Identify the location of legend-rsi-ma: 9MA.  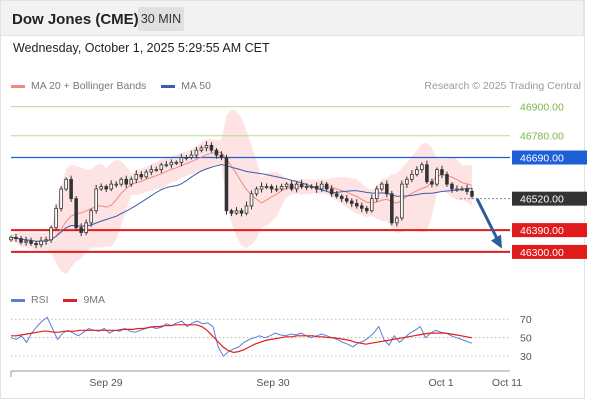
(84, 300).